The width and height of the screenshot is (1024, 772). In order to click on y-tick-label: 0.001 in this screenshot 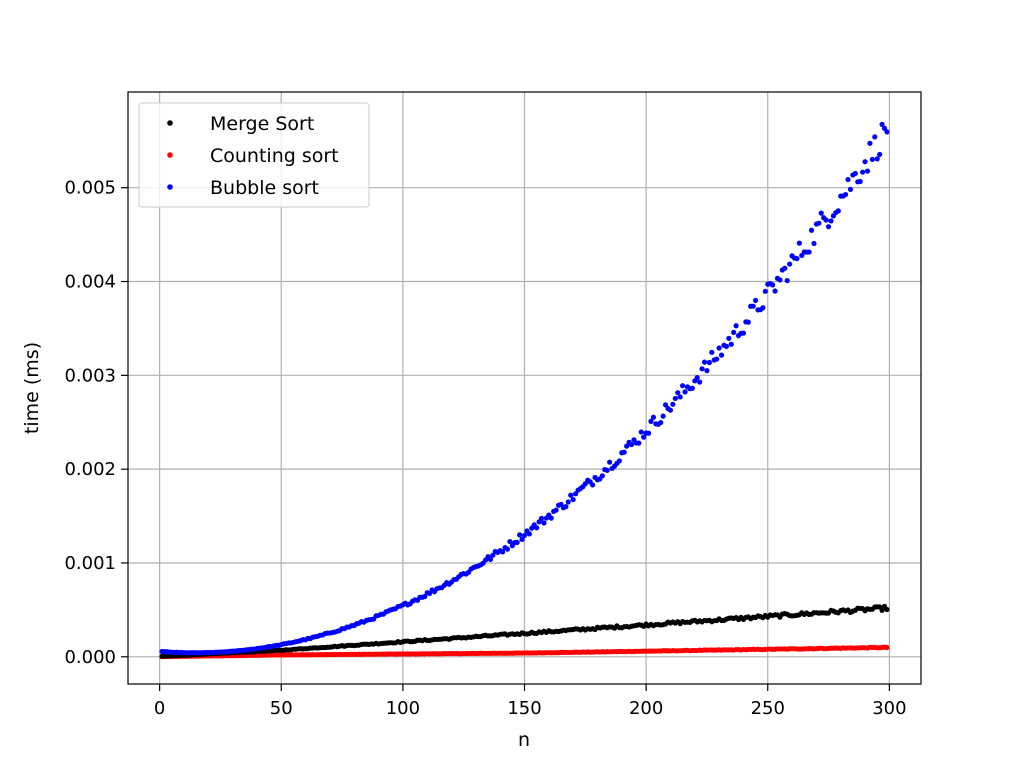, I will do `click(90, 563)`.